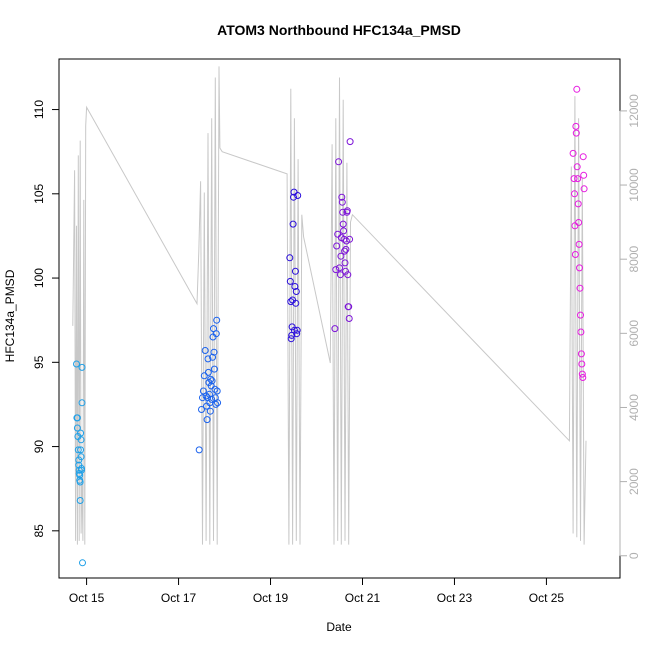  I want to click on chart-title: ATOM3 Northbound HFC134a_PMSD, so click(339, 30).